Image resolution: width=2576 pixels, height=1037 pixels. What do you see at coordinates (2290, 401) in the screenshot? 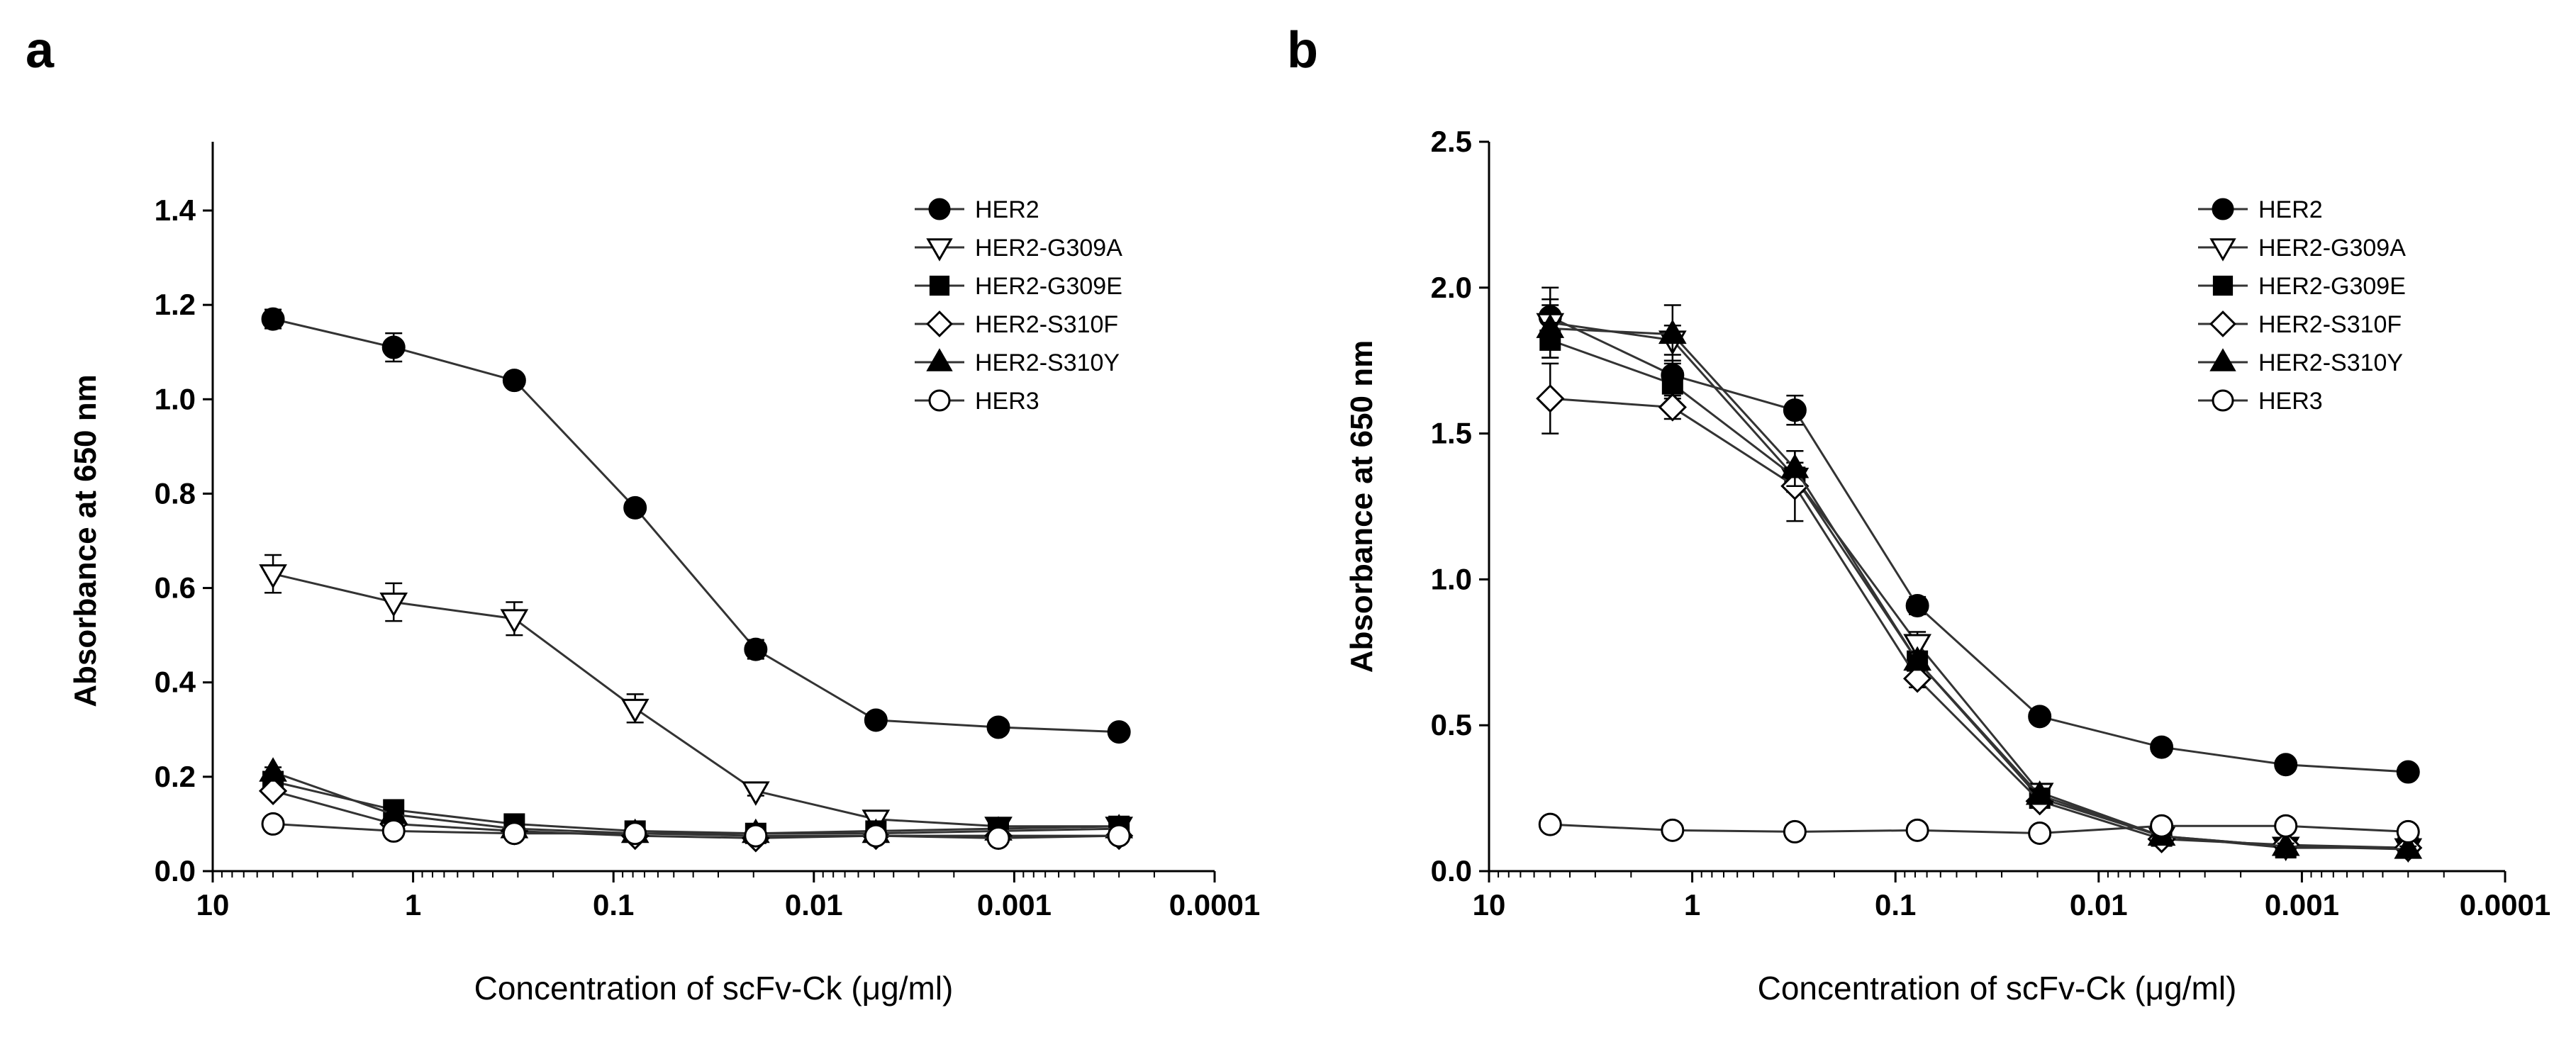
I see `legend-label: HER3` at bounding box center [2290, 401].